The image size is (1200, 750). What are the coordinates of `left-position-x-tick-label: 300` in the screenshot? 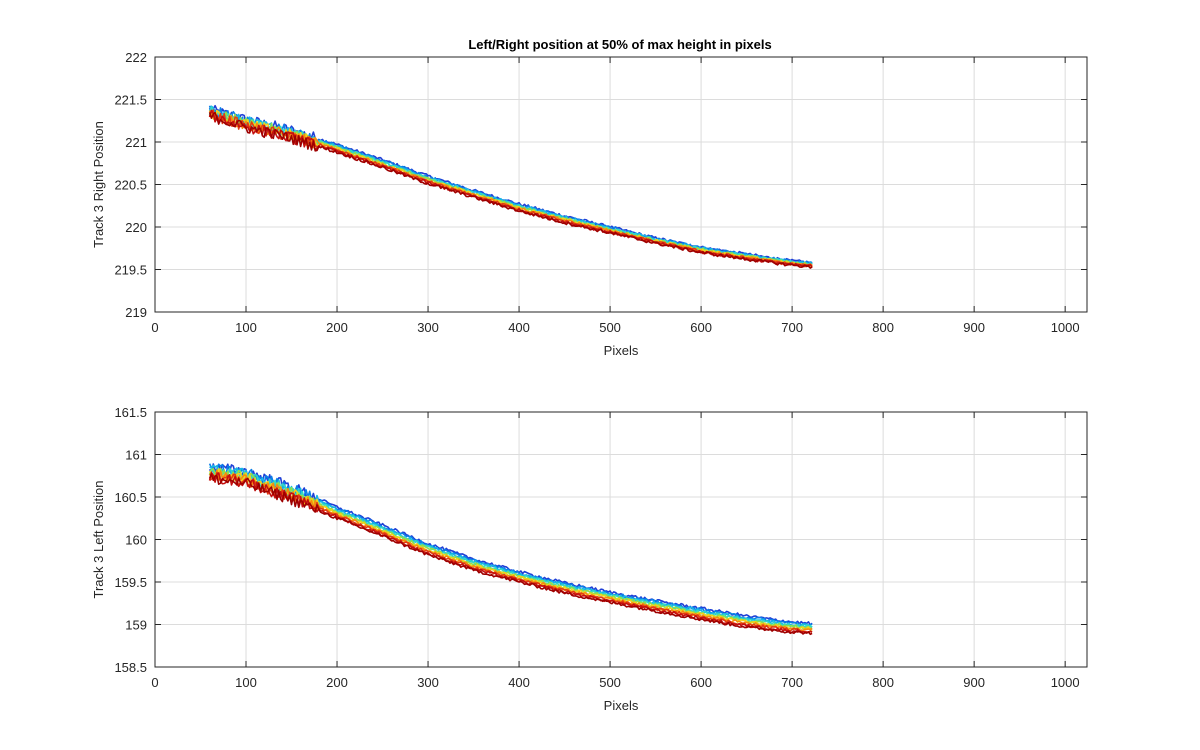 It's located at (428, 682).